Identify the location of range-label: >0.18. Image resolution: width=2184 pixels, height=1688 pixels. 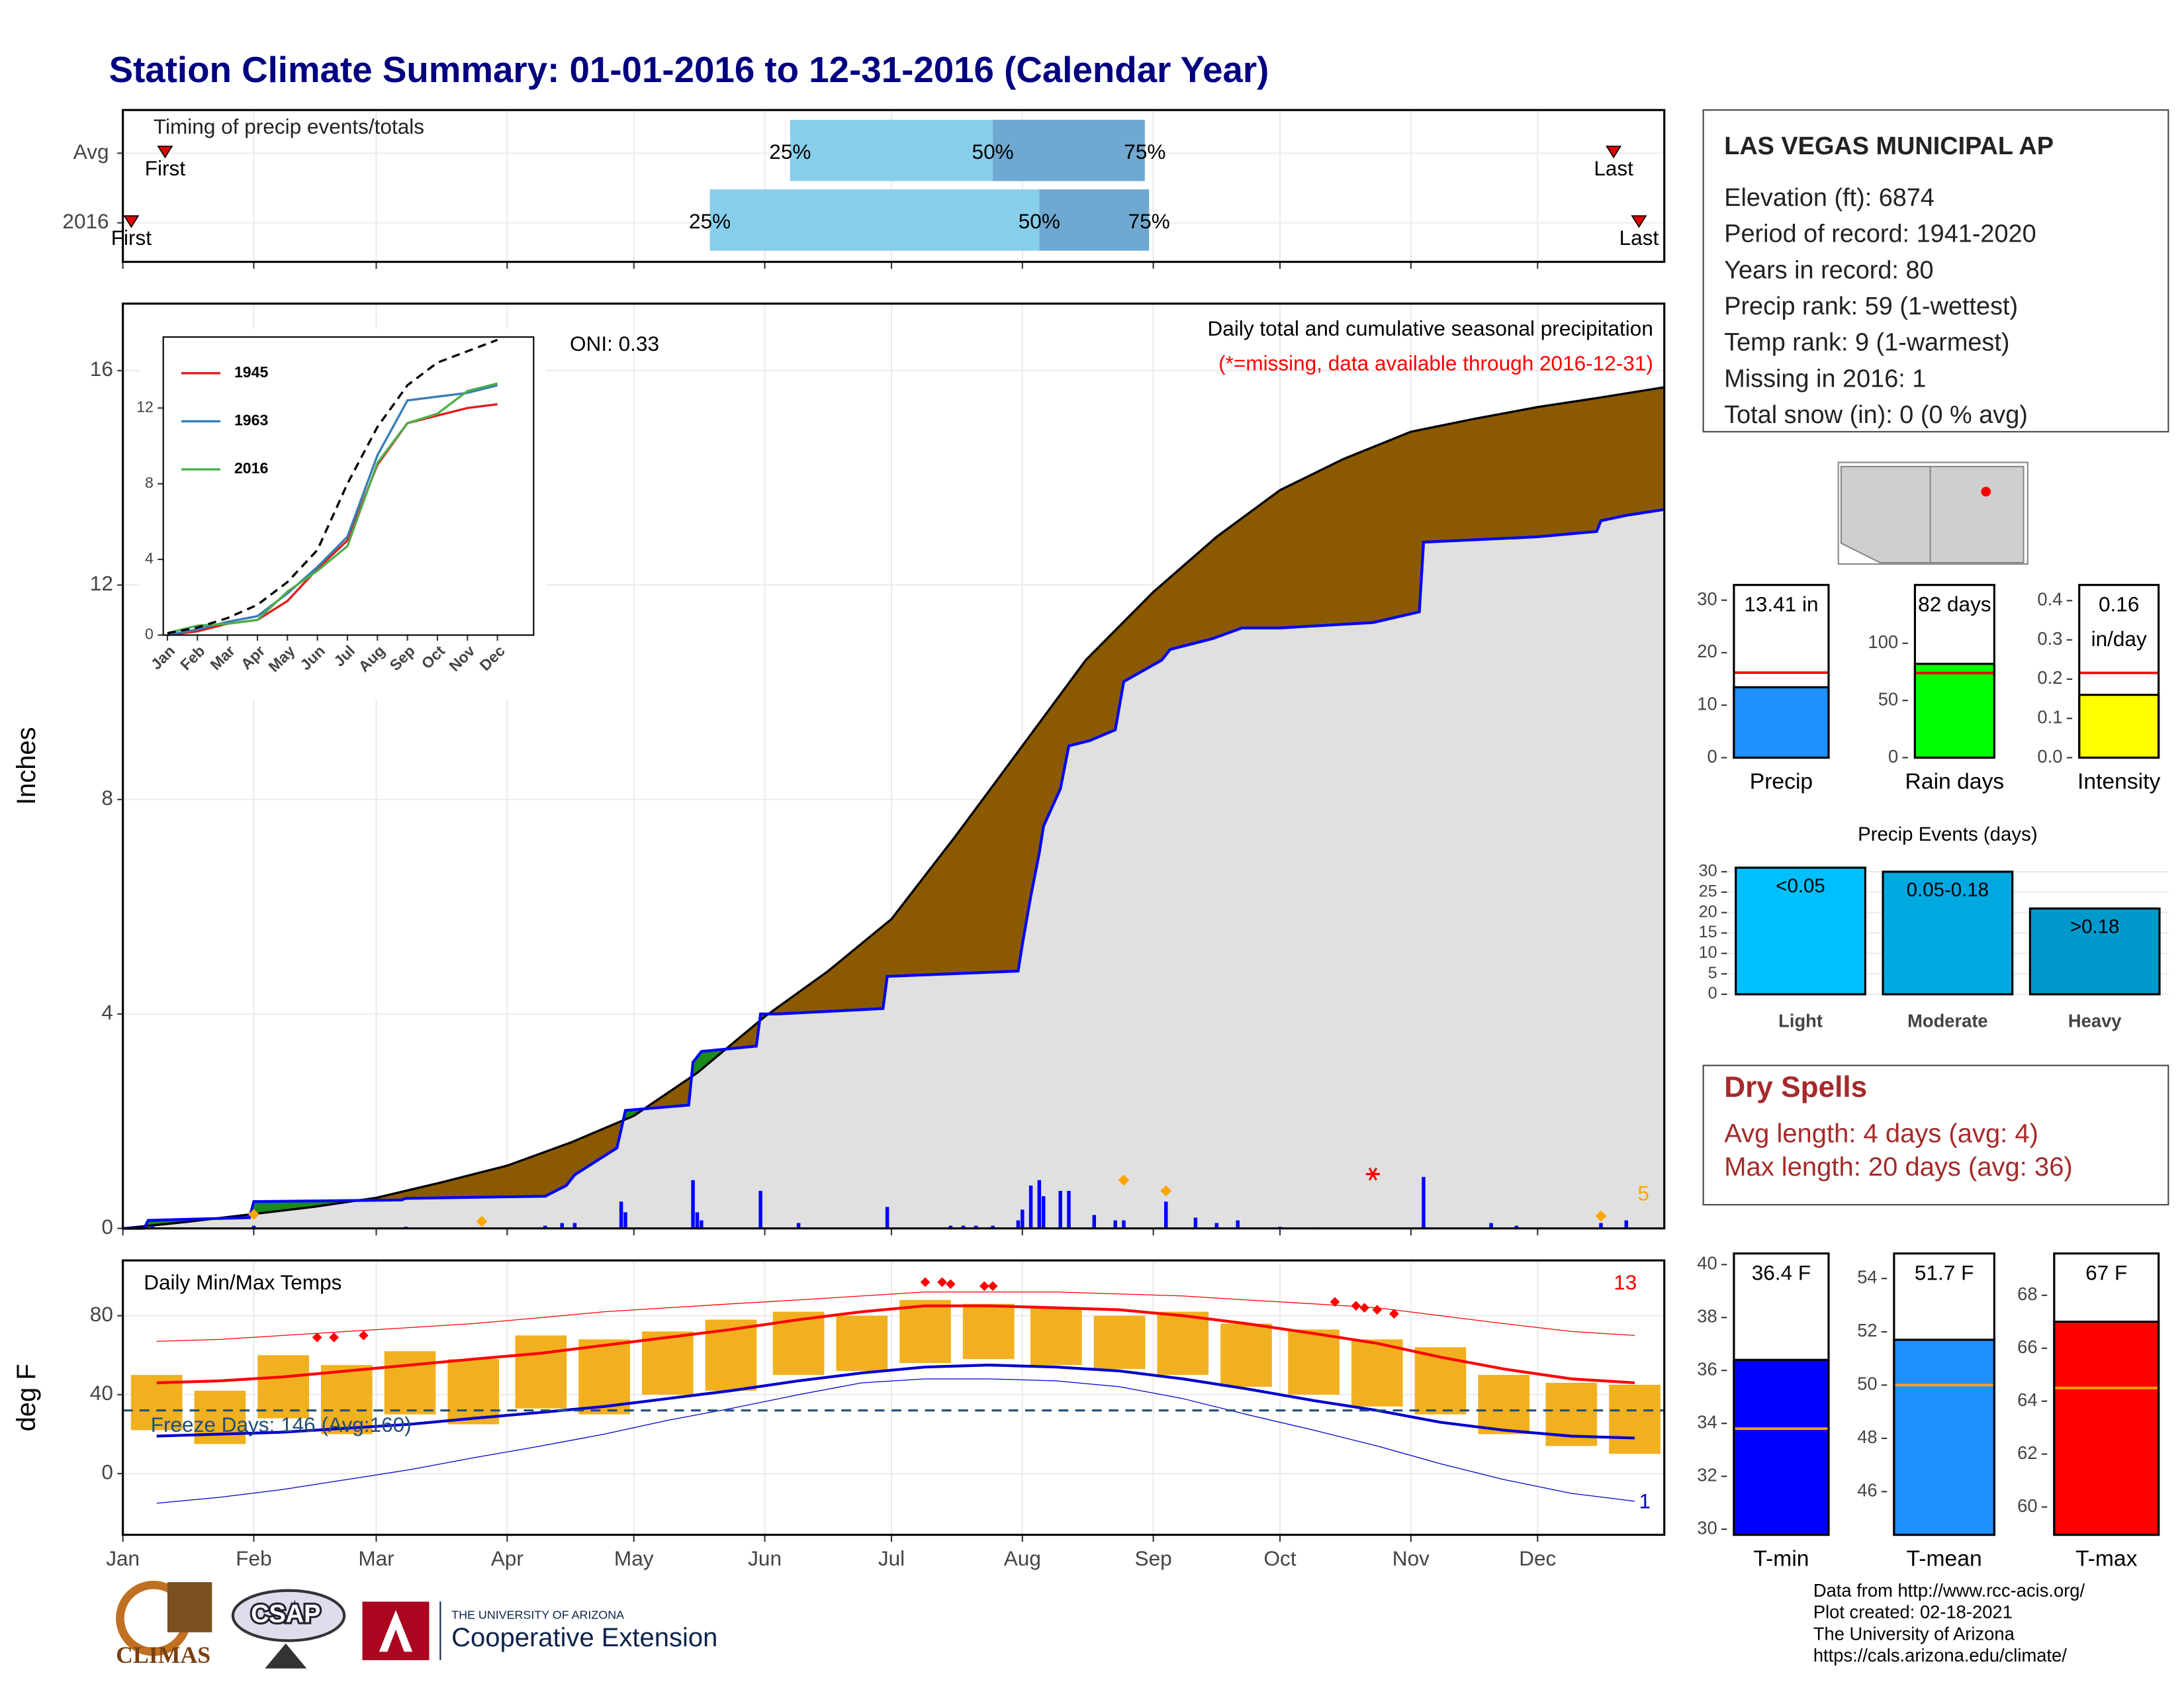
(2095, 927).